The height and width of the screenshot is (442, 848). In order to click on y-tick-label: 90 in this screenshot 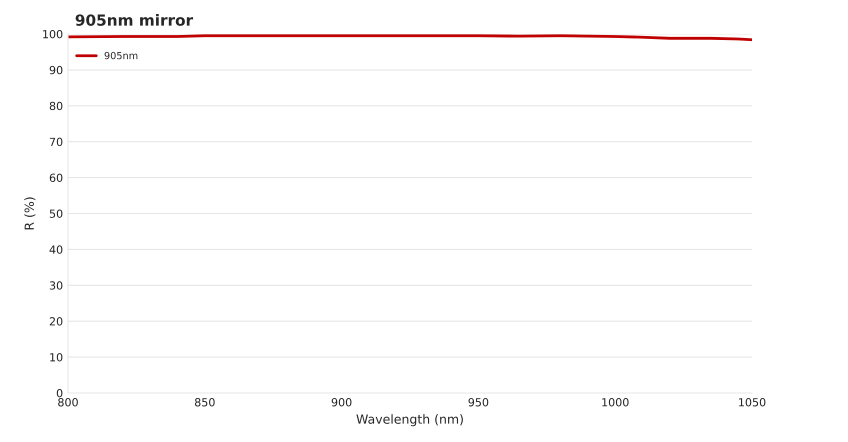, I will do `click(56, 70)`.